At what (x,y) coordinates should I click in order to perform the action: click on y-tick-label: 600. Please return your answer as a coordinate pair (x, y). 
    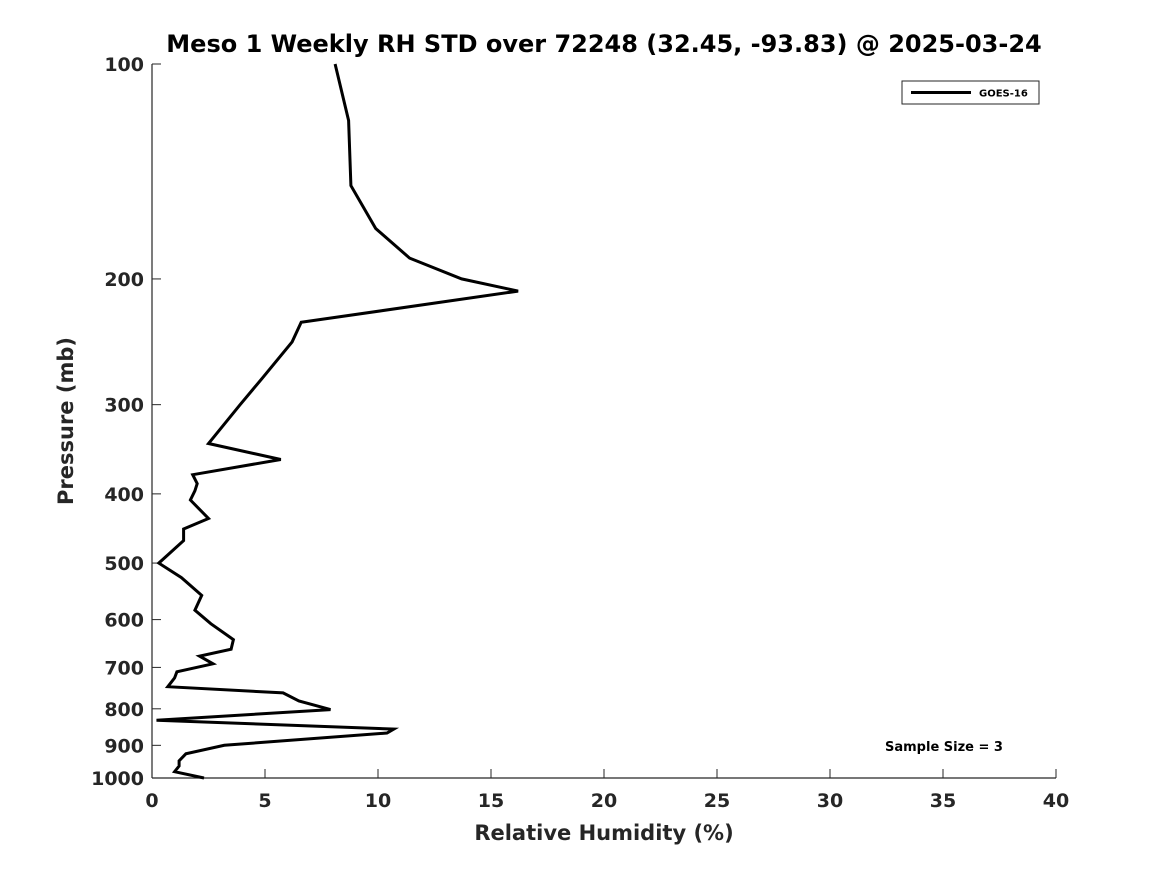
    Looking at the image, I should click on (124, 621).